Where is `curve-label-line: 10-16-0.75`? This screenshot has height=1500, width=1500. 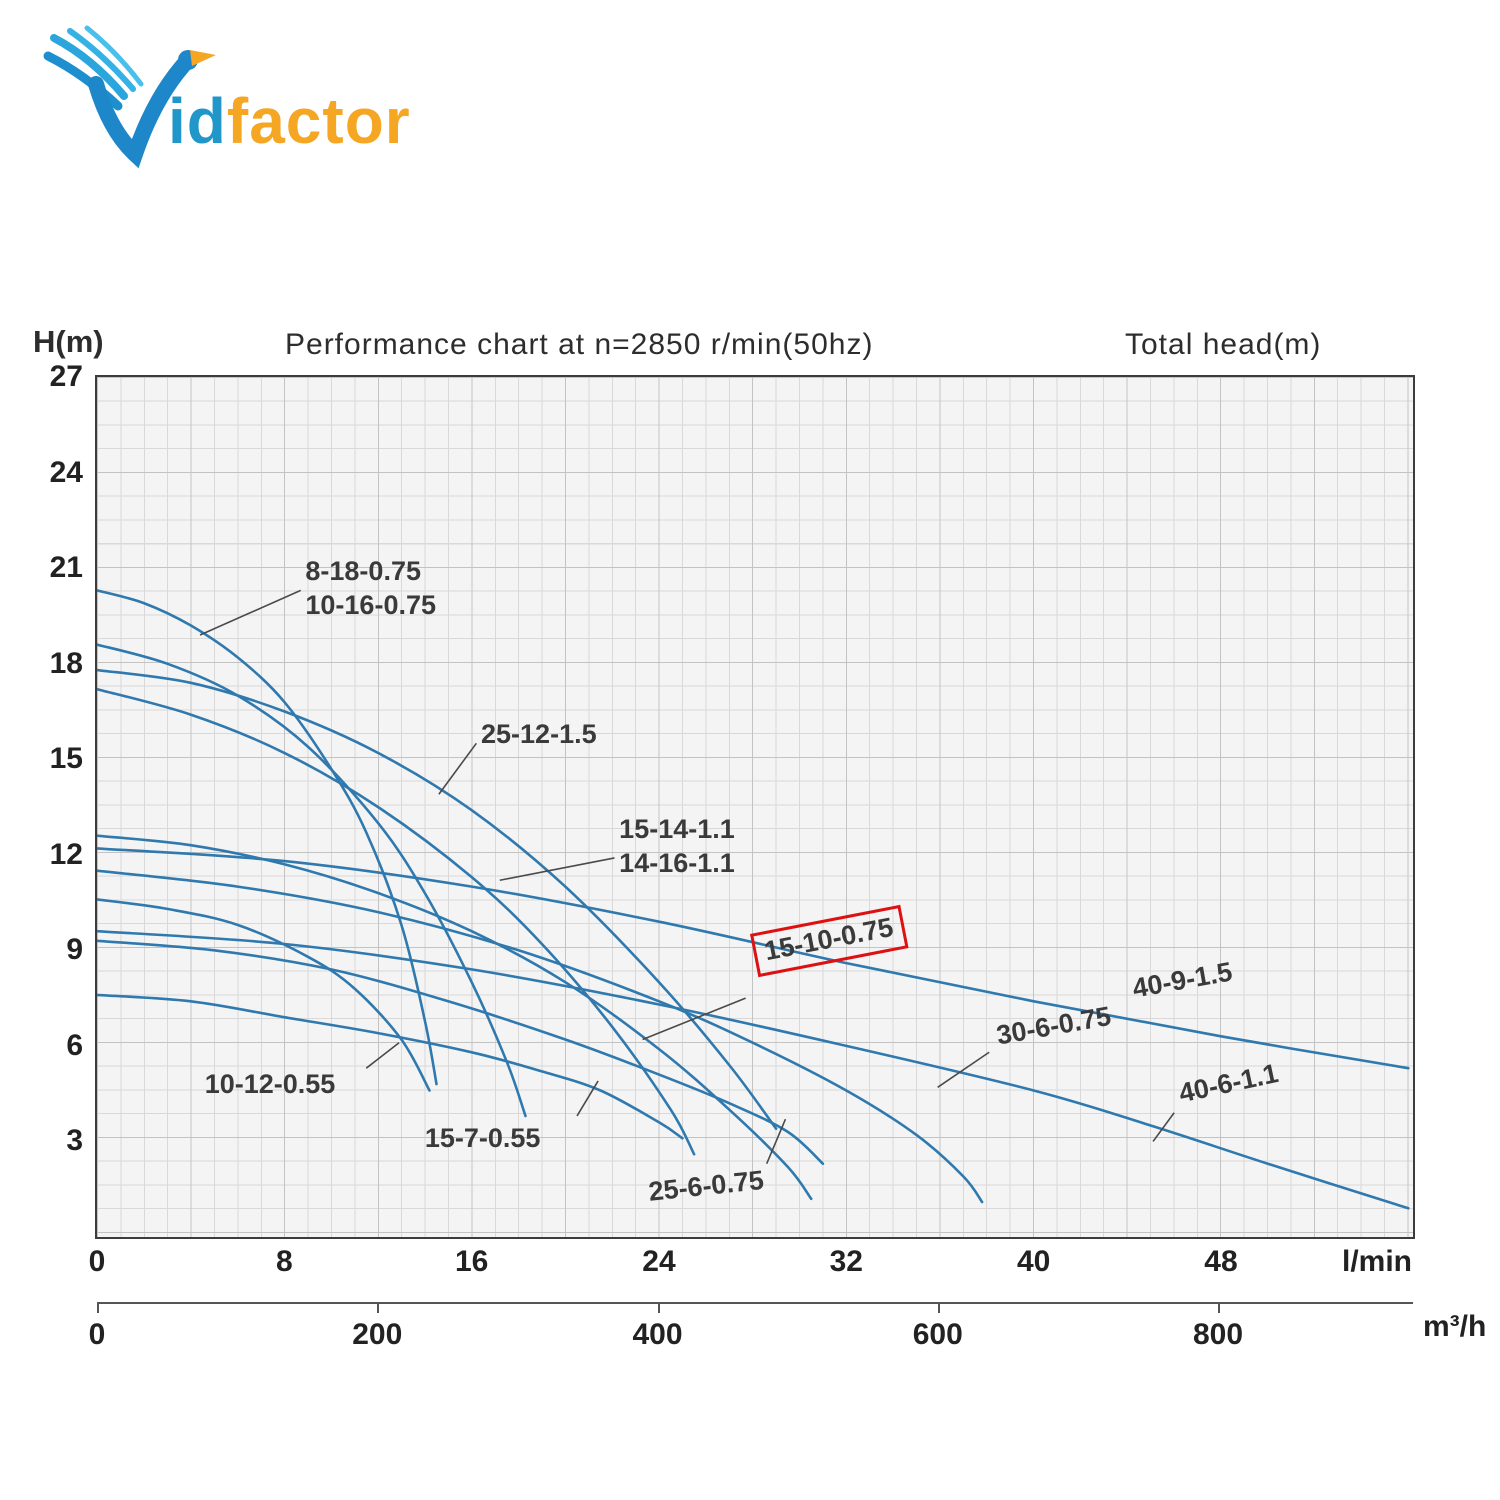 curve-label-line: 10-16-0.75 is located at coordinates (370, 605).